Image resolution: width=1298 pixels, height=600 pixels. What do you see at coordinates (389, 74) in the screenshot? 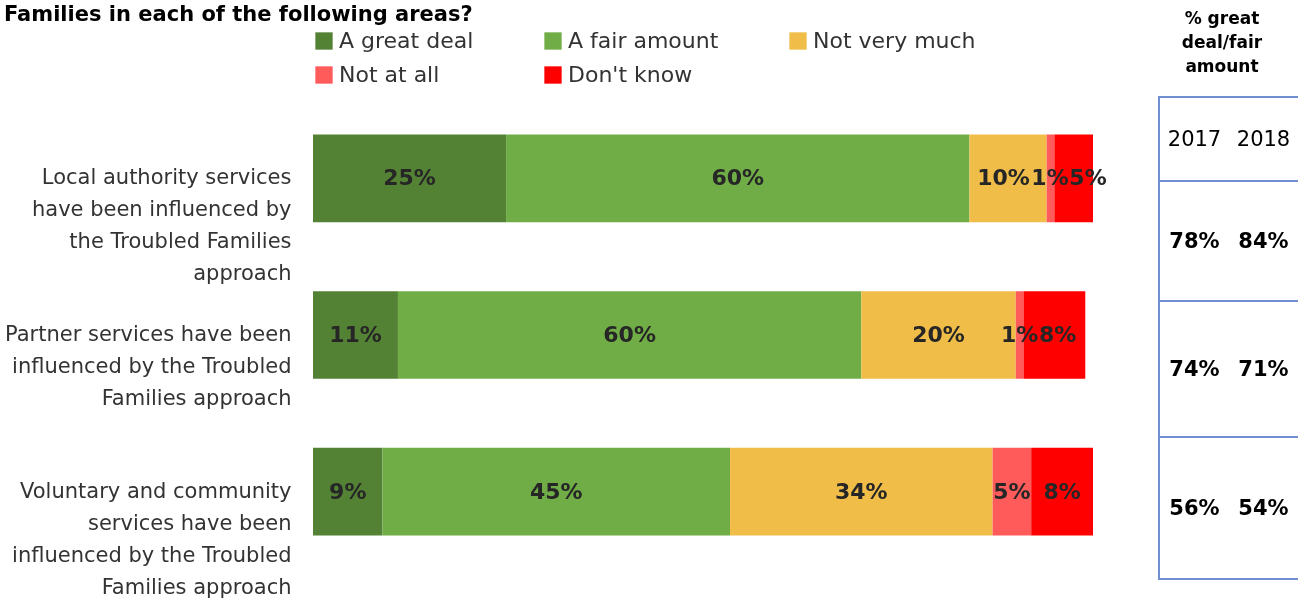
I see `legend-label: Not at all` at bounding box center [389, 74].